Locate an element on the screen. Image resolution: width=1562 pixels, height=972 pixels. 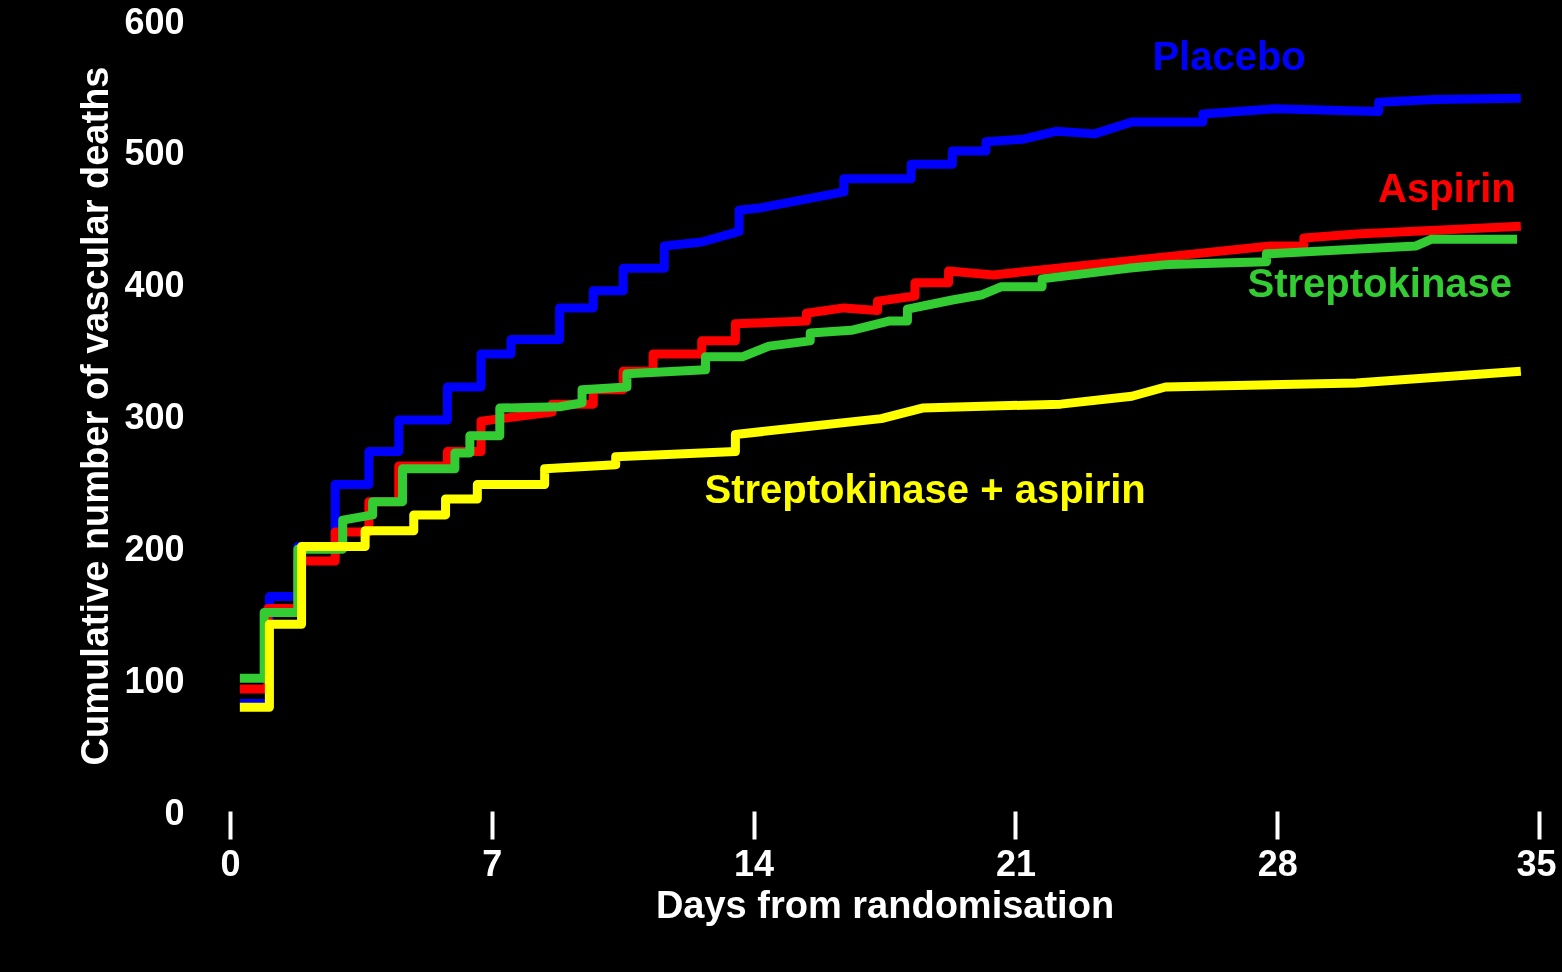
x-tick-label: 21 is located at coordinates (1015, 863).